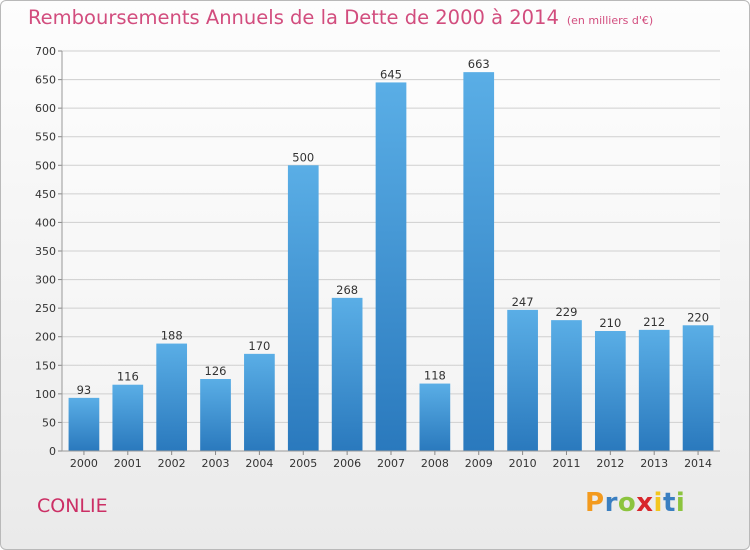 The width and height of the screenshot is (750, 550). Describe the element at coordinates (45, 337) in the screenshot. I see `y-tick-label: 200` at that location.